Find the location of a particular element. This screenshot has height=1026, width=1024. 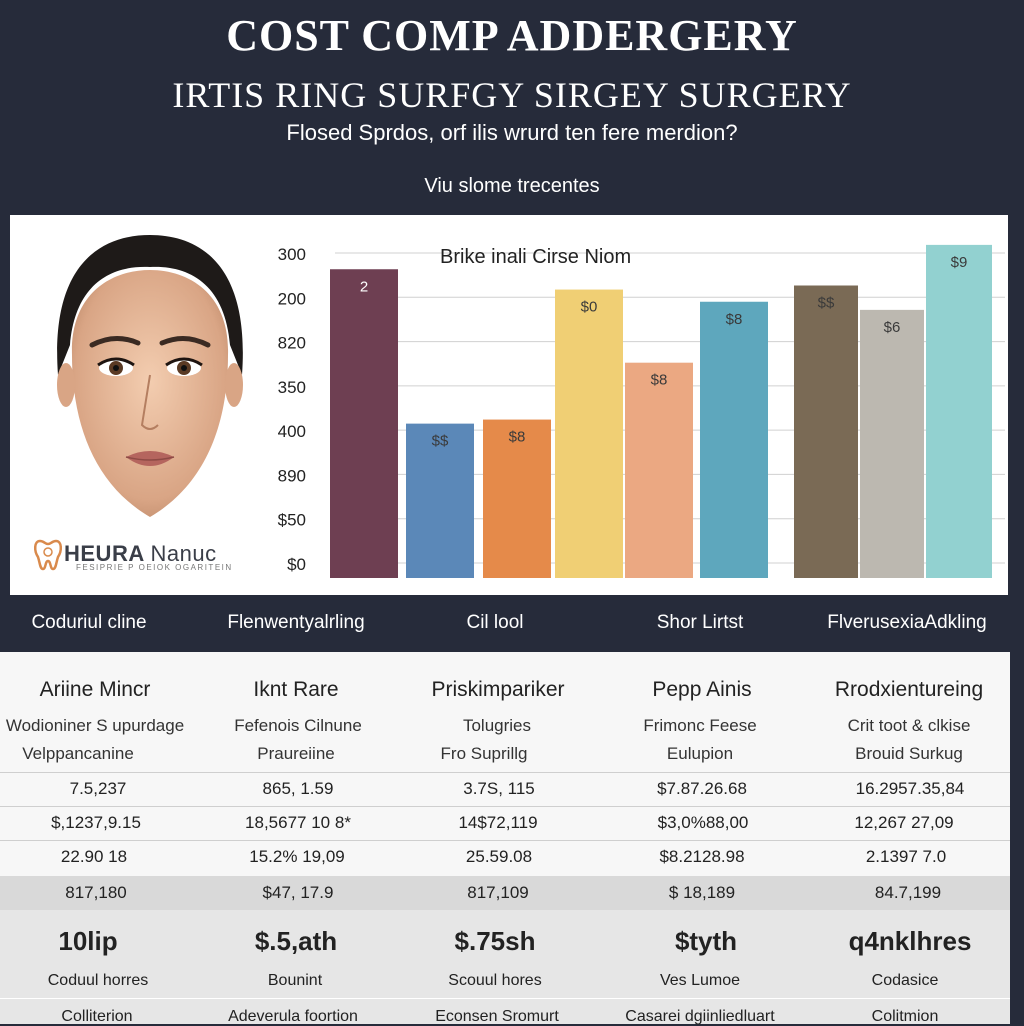

summary-label: Codasice is located at coordinates (905, 980).